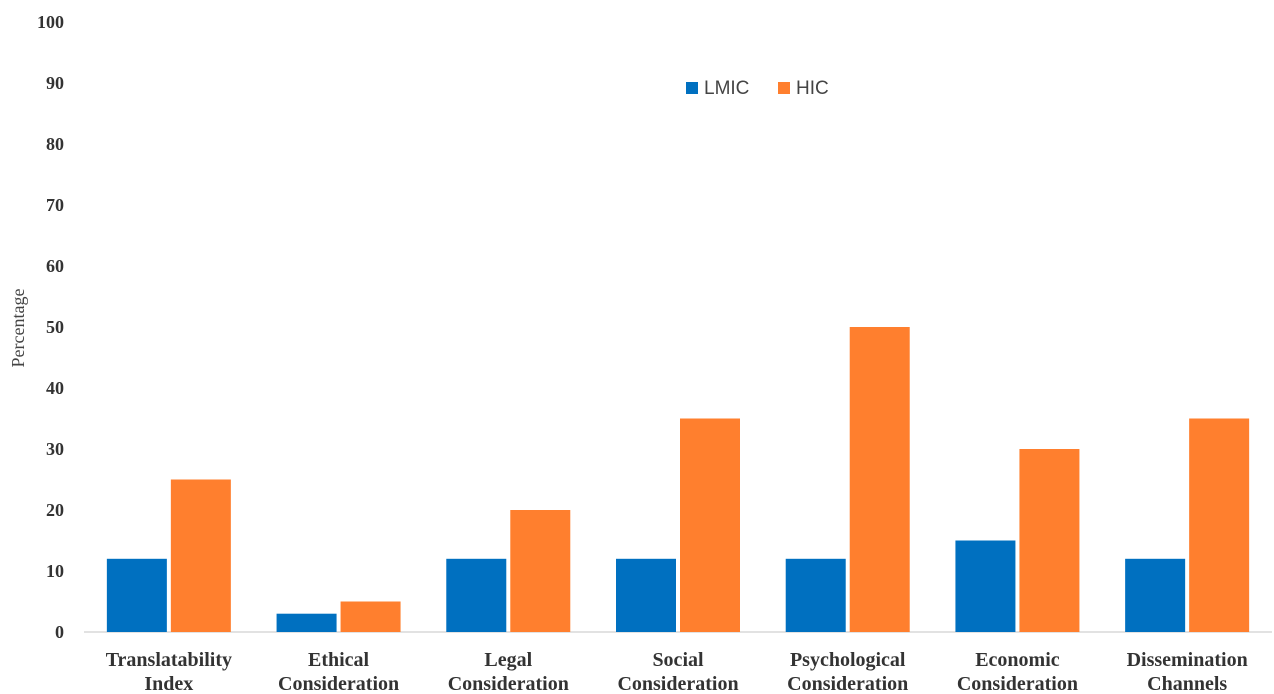  I want to click on y-tick-label: 40, so click(55, 388).